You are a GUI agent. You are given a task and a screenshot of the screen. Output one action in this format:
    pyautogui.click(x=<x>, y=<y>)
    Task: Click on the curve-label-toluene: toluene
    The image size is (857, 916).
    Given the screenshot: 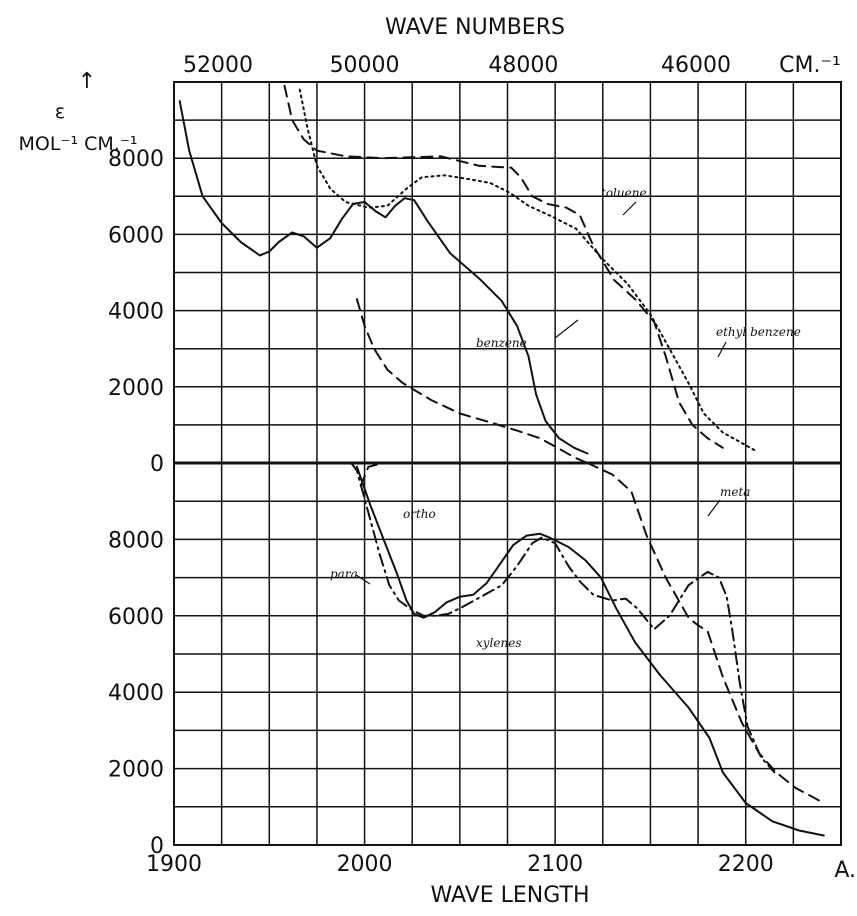 What is the action you would take?
    pyautogui.click(x=624, y=193)
    